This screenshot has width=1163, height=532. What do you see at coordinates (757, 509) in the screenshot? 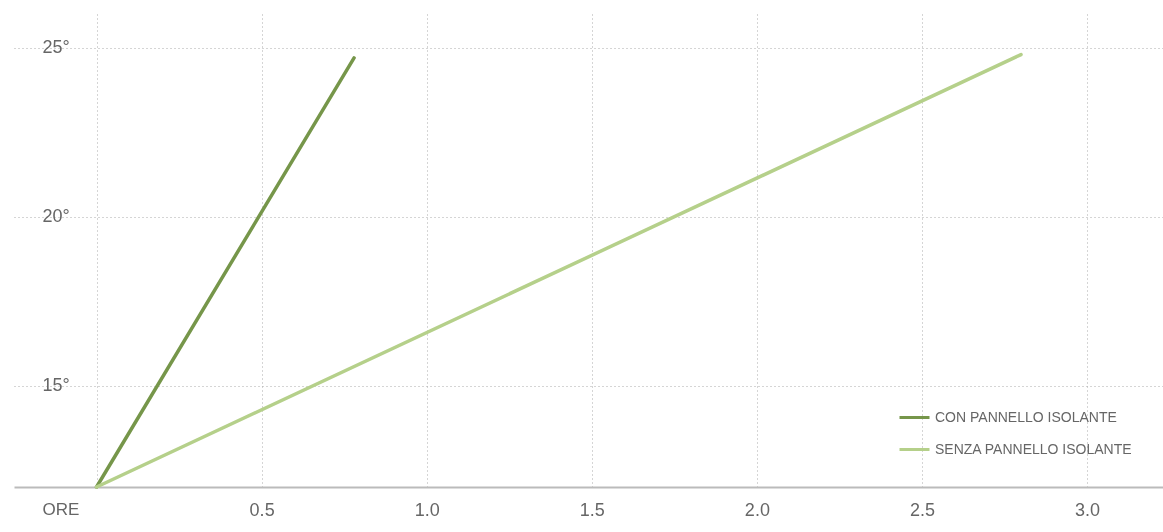
I see `x-tick-label: 2.0` at bounding box center [757, 509].